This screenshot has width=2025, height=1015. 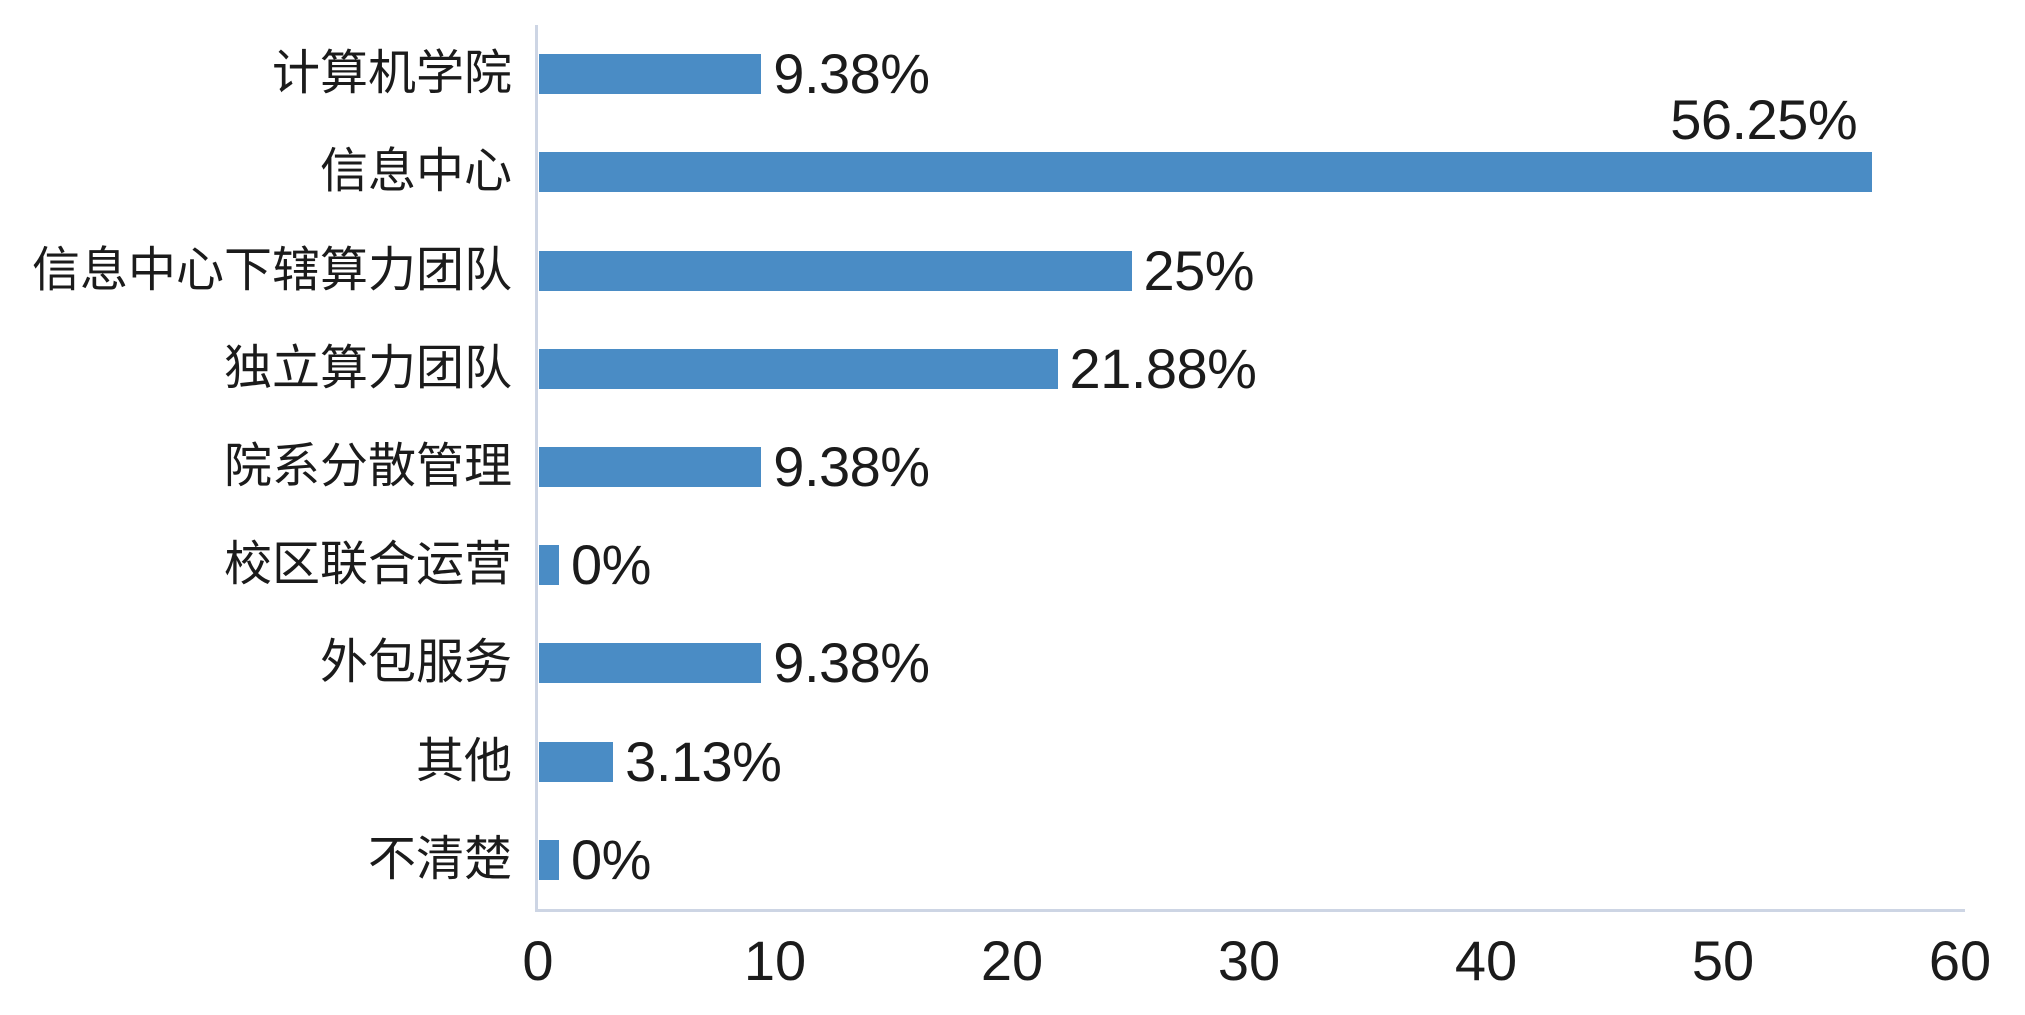 What do you see at coordinates (367, 368) in the screenshot?
I see `category-label: 独立算力团队` at bounding box center [367, 368].